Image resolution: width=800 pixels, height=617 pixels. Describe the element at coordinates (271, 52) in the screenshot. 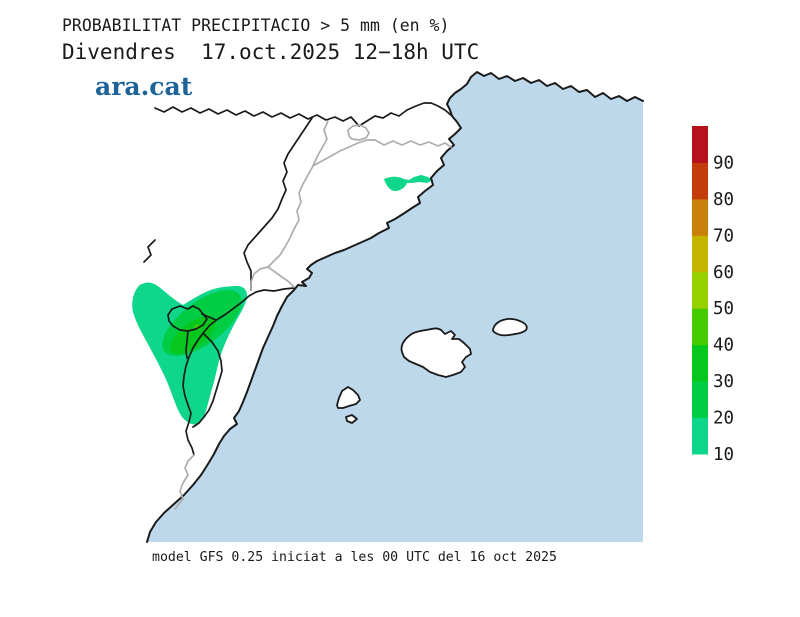

I see `page-subtitle: Divendres 17.oct.2025 12−18h UTC` at that location.